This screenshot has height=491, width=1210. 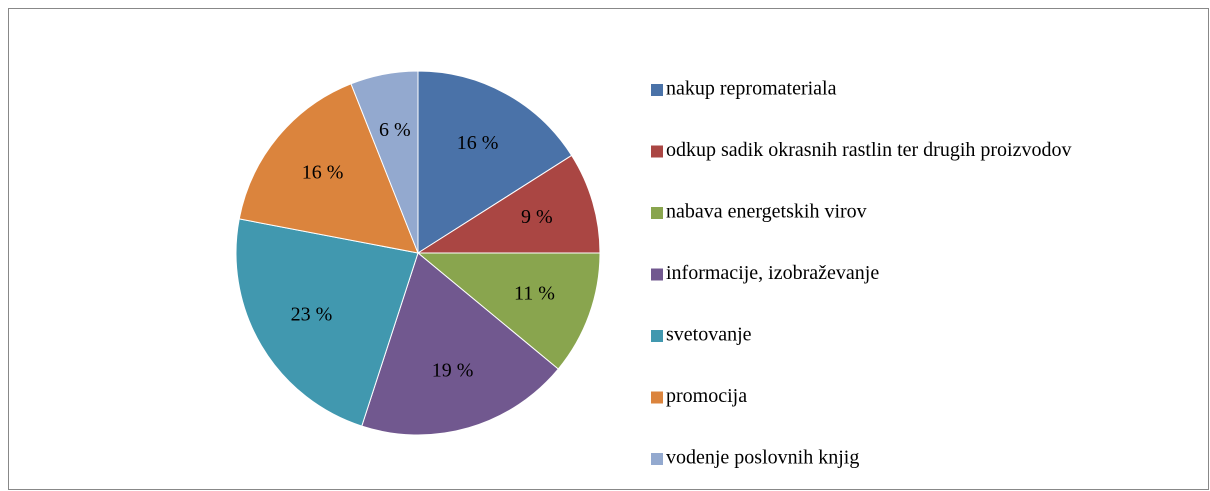 What do you see at coordinates (534, 294) in the screenshot?
I see `data-label: 11 %` at bounding box center [534, 294].